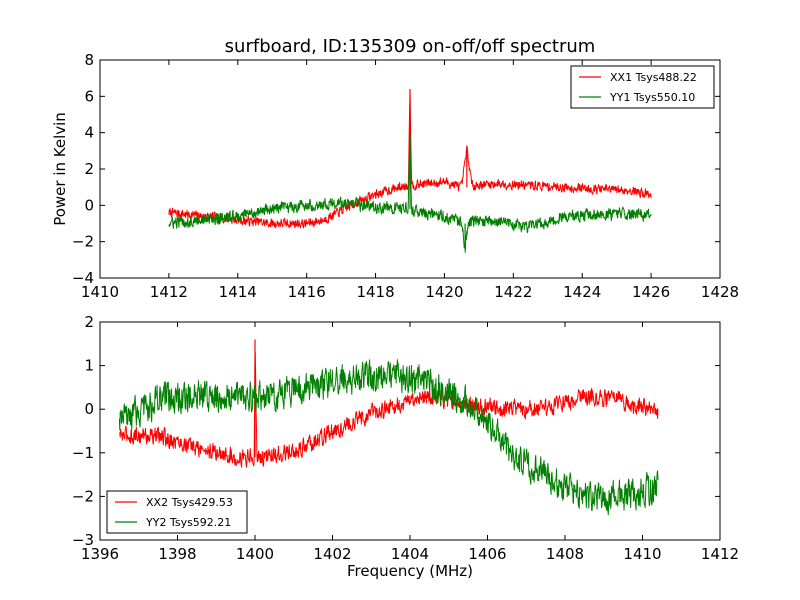 The height and width of the screenshot is (600, 800). What do you see at coordinates (720, 292) in the screenshot?
I see `top-x-tick-label: 1428` at bounding box center [720, 292].